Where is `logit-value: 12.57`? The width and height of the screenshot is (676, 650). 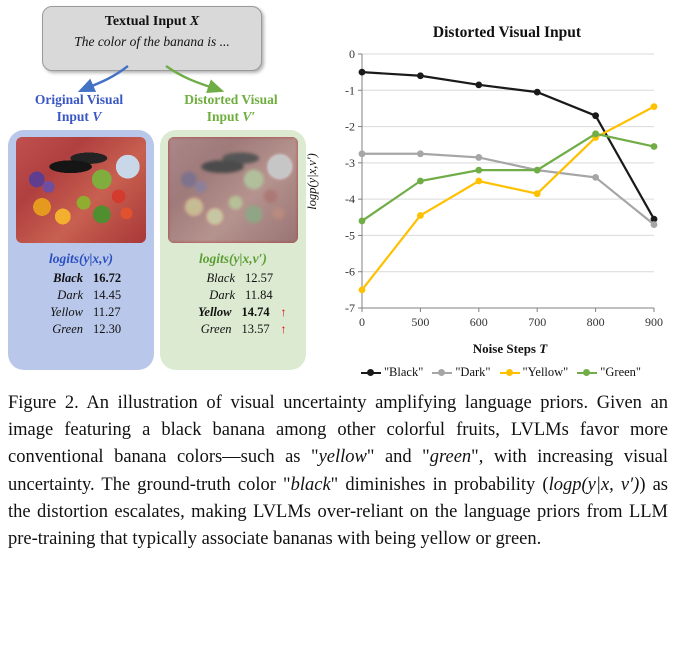 logit-value: 12.57 is located at coordinates (259, 278).